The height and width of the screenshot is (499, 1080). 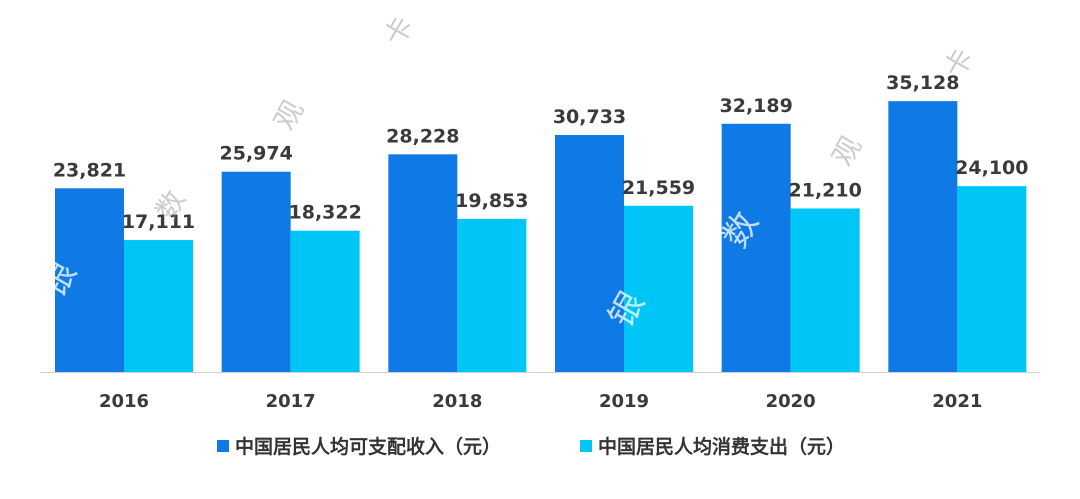 I want to click on bar-consumption-2019, so click(x=658, y=288).